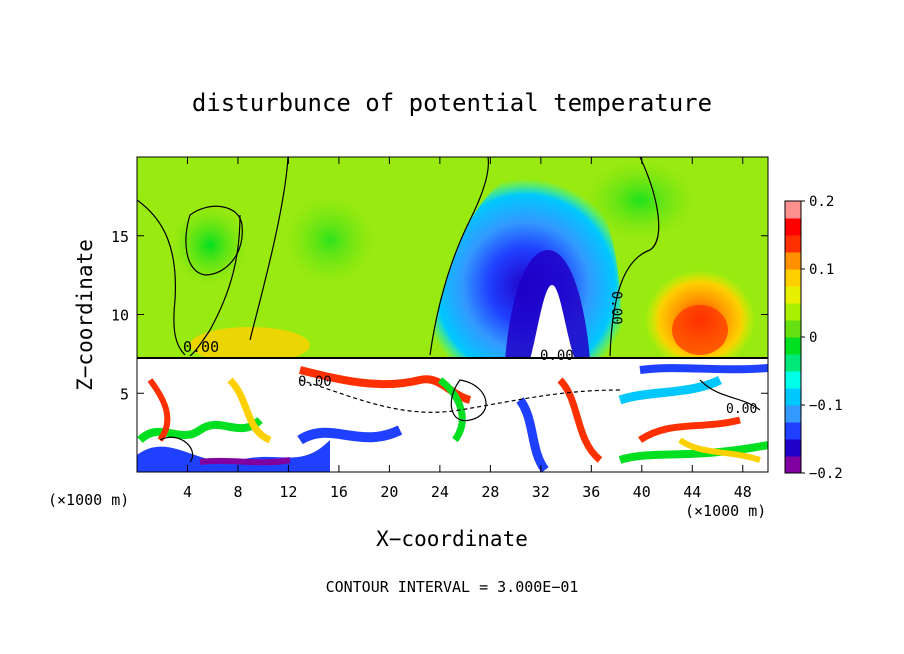 This screenshot has width=904, height=654. I want to click on y-axis-label: Z−coordinate, so click(85, 315).